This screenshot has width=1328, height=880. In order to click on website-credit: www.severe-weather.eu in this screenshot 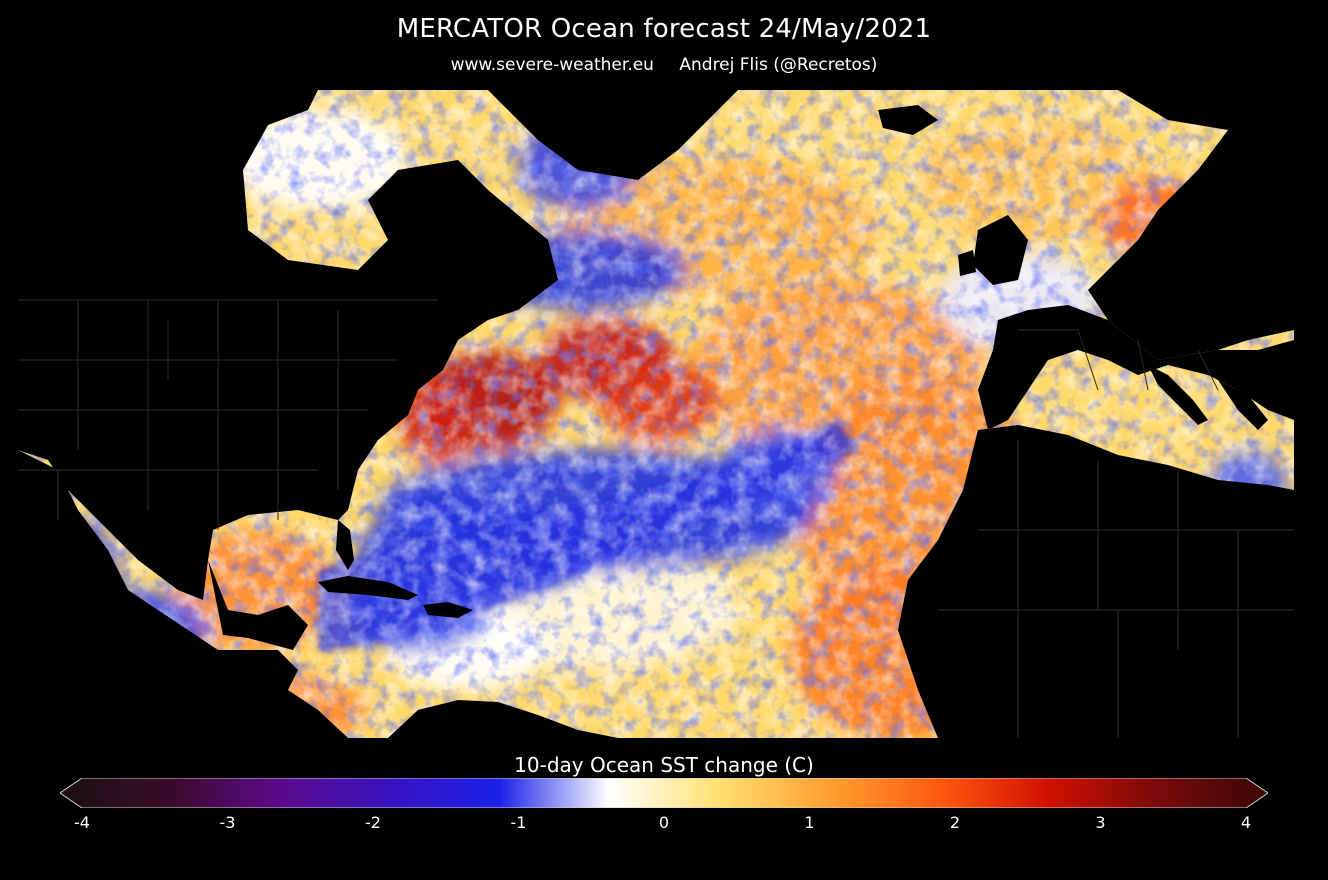, I will do `click(552, 65)`.